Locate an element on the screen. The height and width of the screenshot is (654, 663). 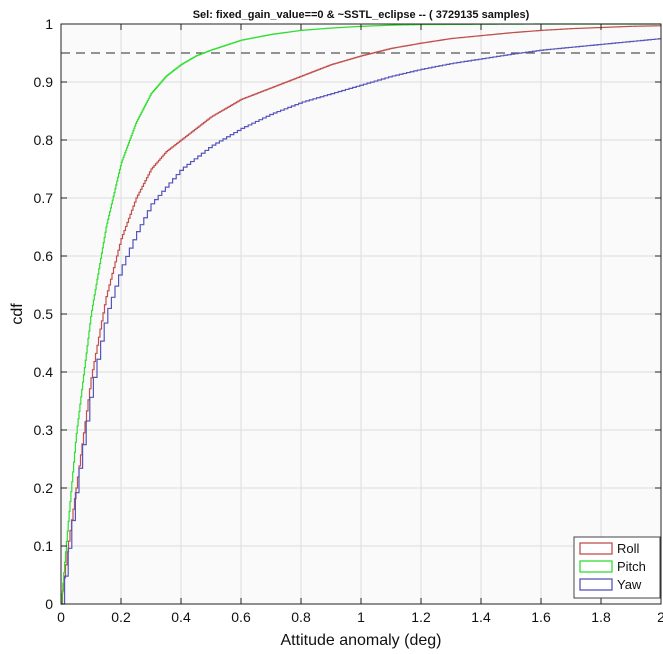
y-tick-label: 0.3 is located at coordinates (44, 430).